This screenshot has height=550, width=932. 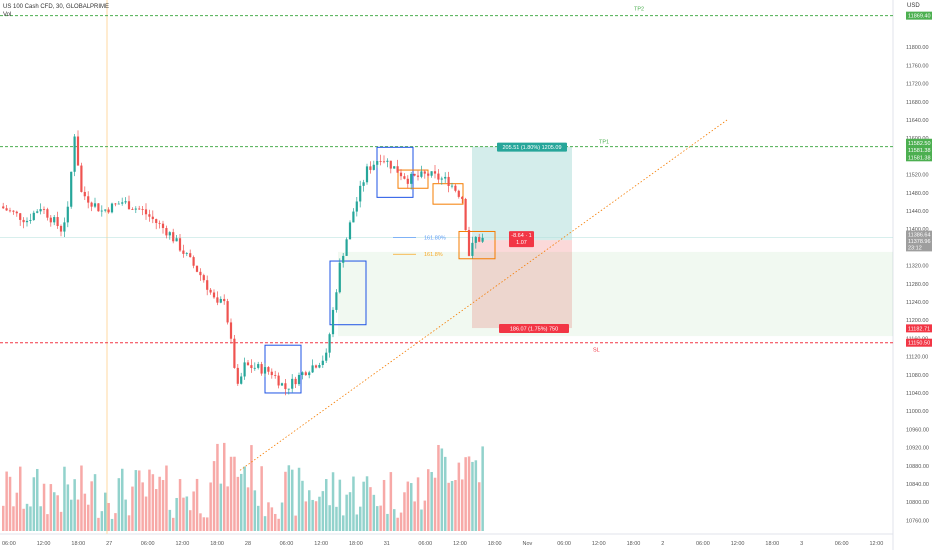 I want to click on price-tick-label: 11240.00, so click(x=917, y=303).